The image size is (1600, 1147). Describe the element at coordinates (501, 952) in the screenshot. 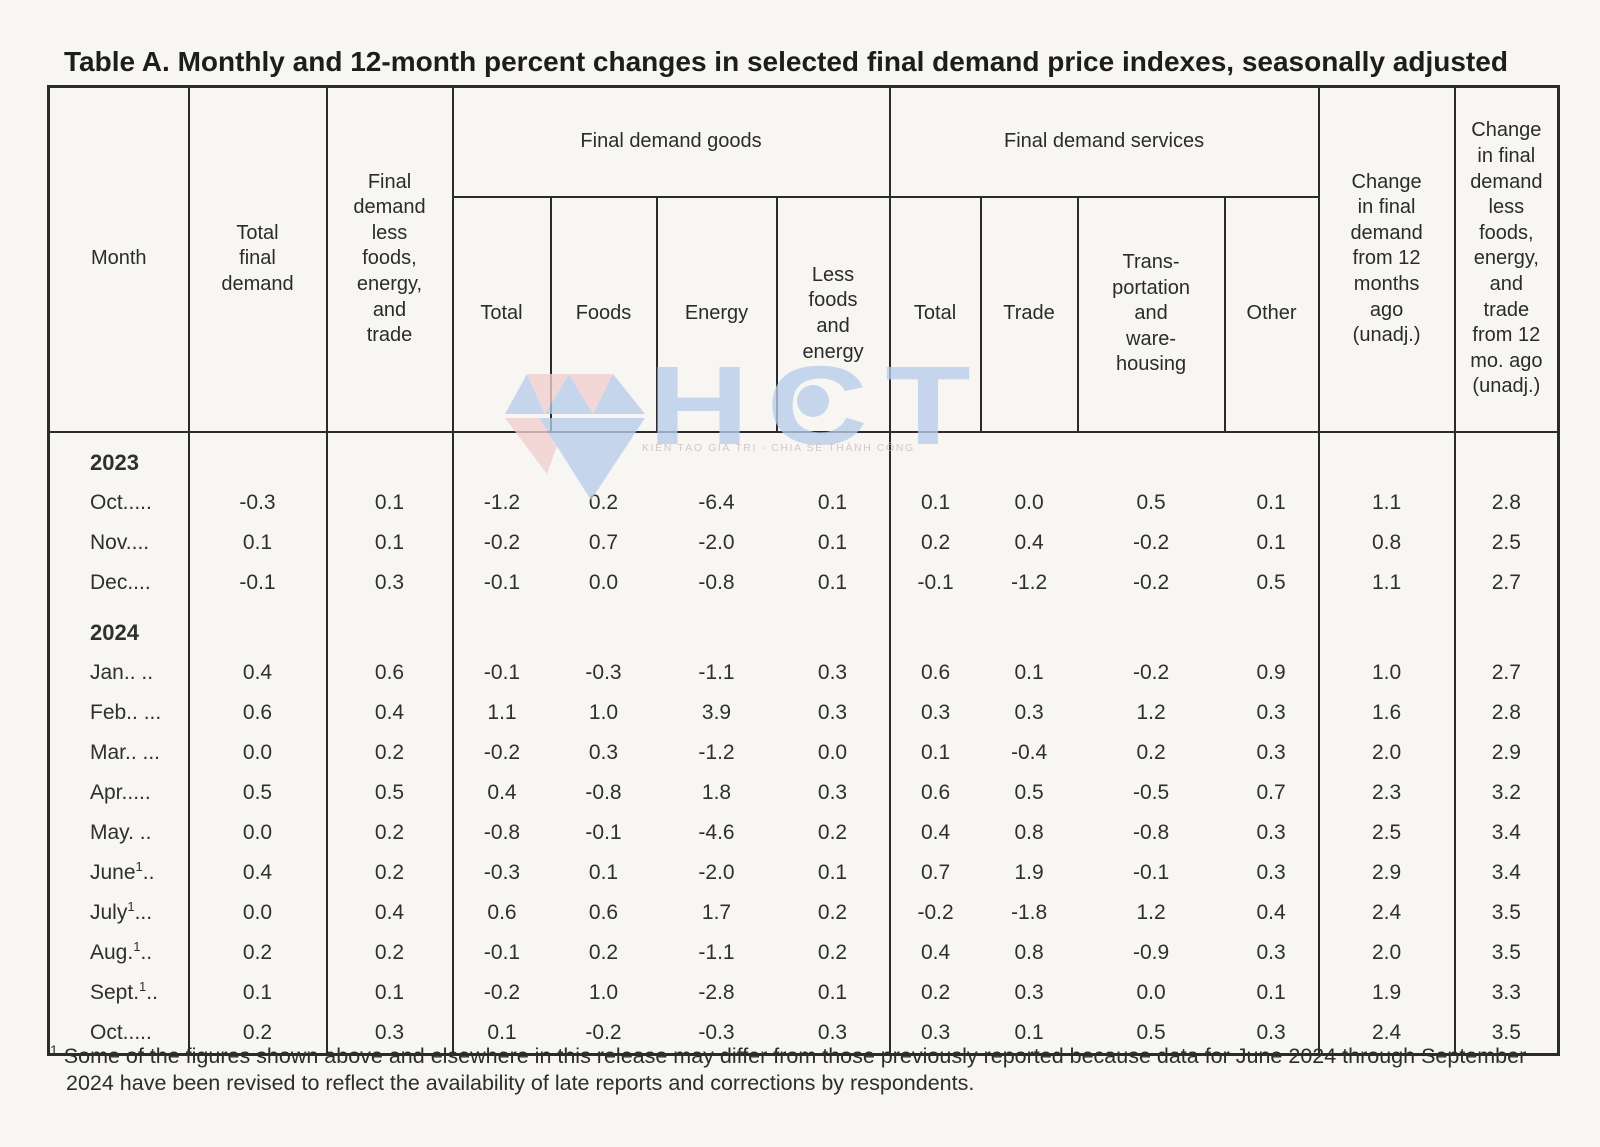

I see `value-cell: -0.1` at that location.